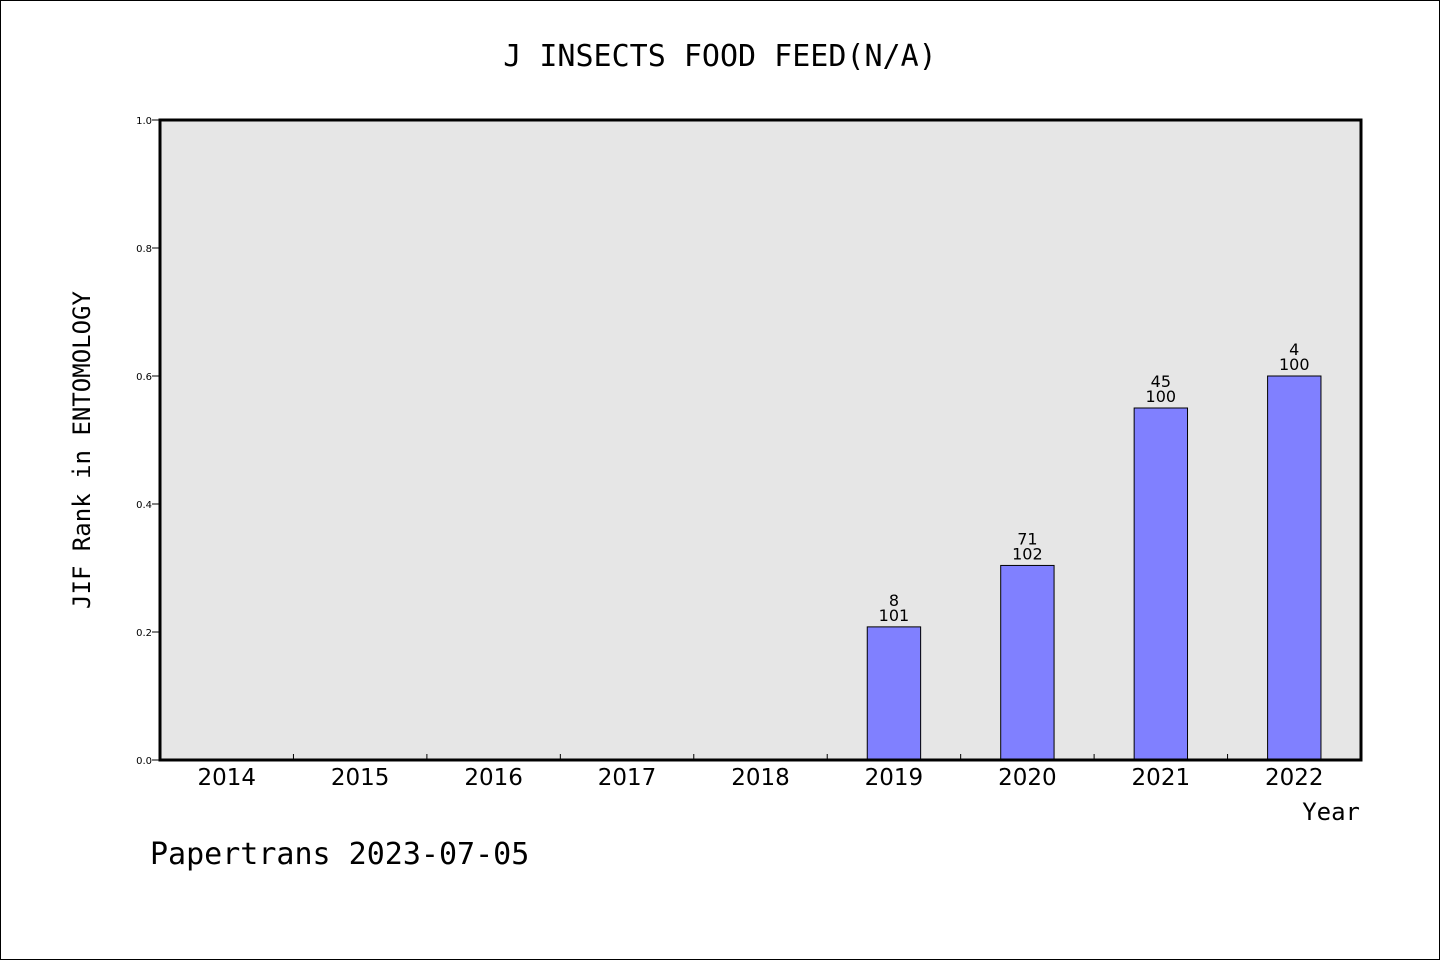 The width and height of the screenshot is (1440, 960). Describe the element at coordinates (144, 633) in the screenshot. I see `y-tick-label: 0.2` at that location.